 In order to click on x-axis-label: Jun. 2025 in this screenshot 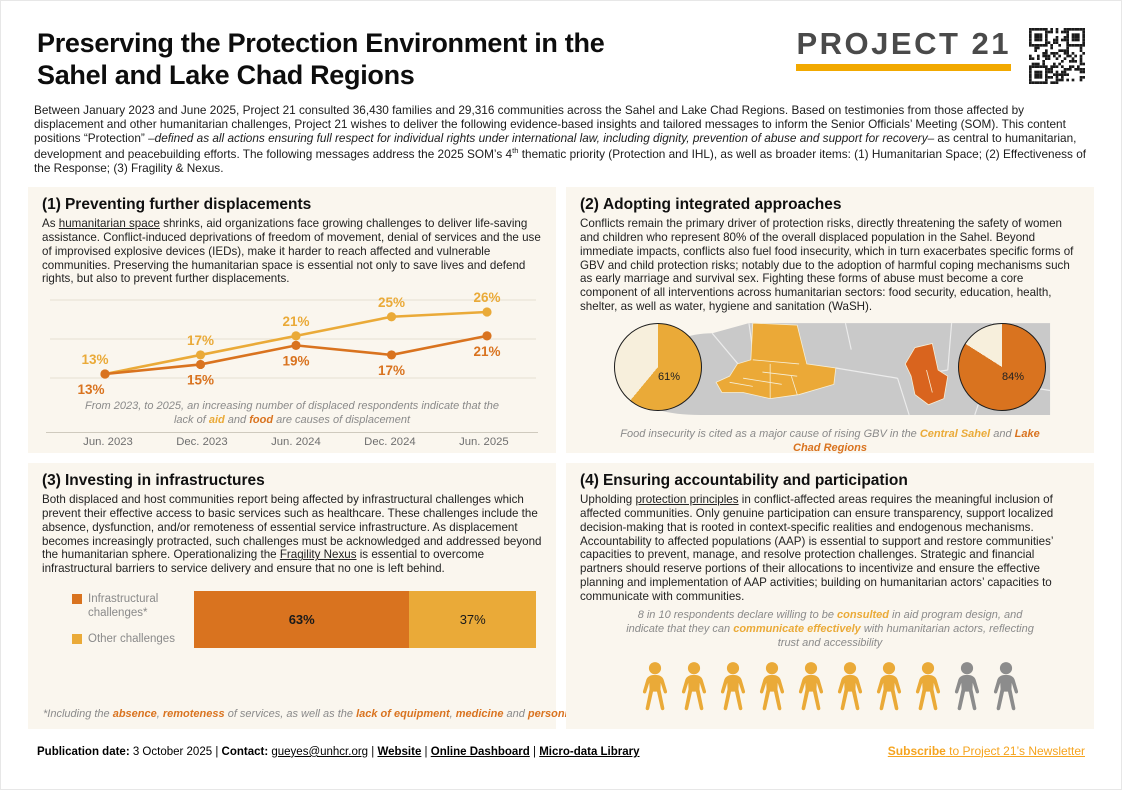, I will do `click(484, 441)`.